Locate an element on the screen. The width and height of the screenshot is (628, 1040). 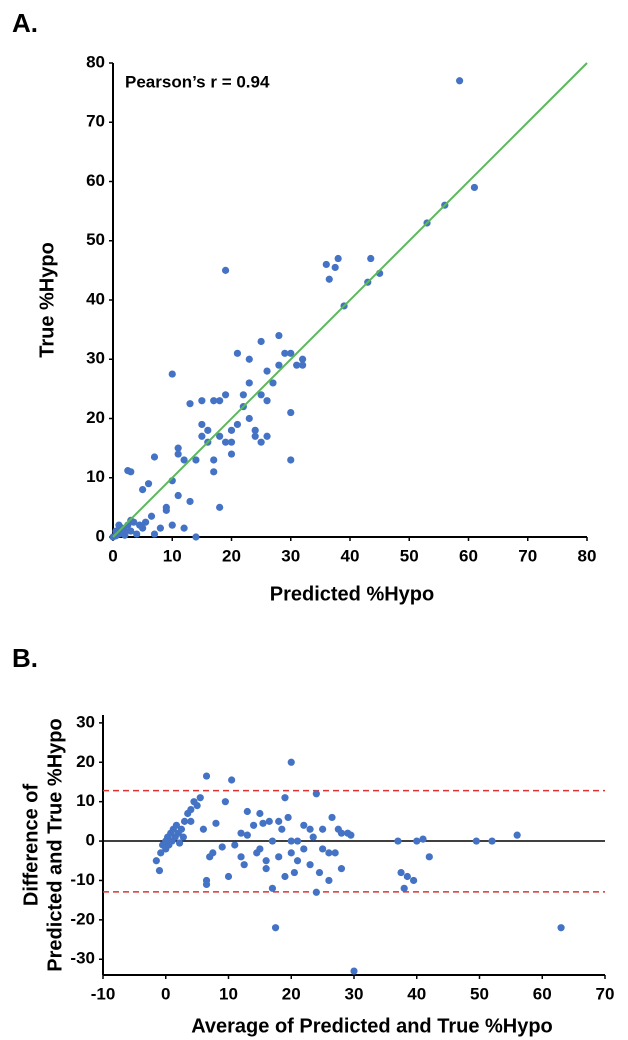
x-tick-label: 70 is located at coordinates (527, 555).